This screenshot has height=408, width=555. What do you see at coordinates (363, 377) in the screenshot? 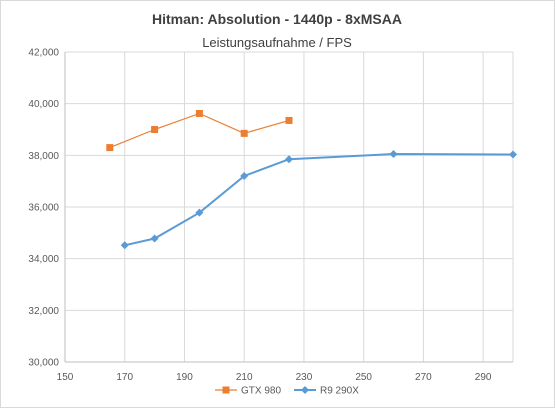
I see `x-tick-label: 250` at bounding box center [363, 377].